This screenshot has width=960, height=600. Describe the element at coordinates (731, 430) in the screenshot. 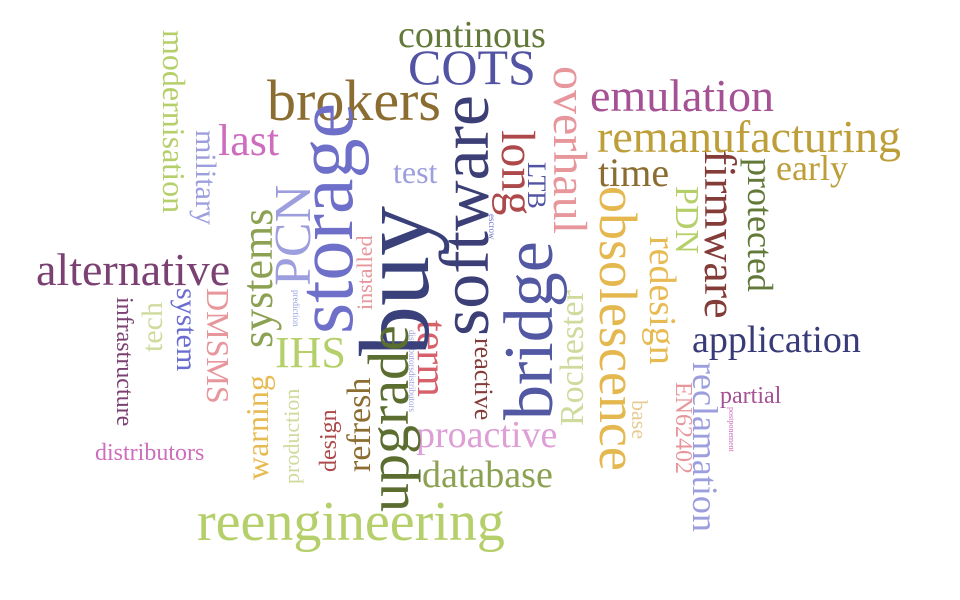

I see `word-postponement: postponement` at that location.